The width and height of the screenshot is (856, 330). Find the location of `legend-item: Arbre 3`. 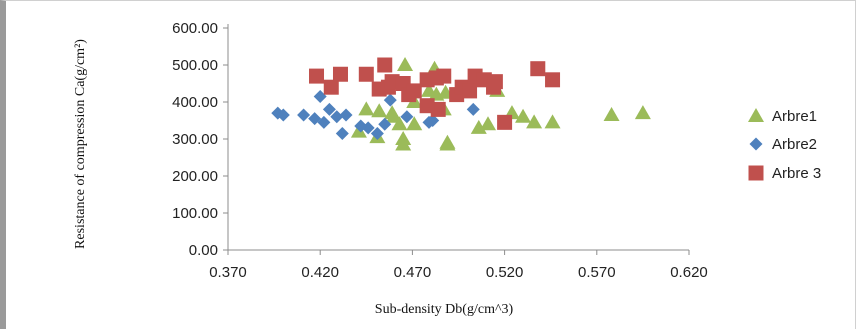

legend-item: Arbre 3 is located at coordinates (784, 173).